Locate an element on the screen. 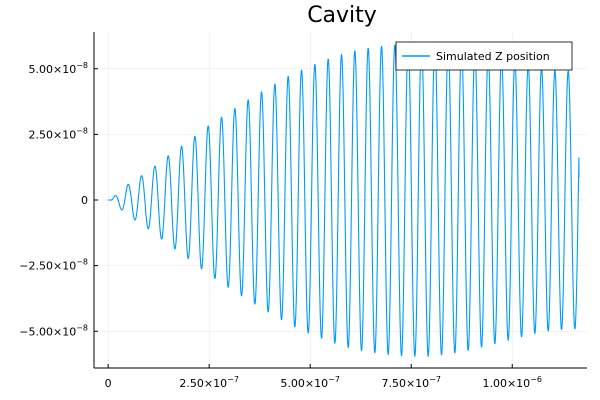 This screenshot has width=600, height=400. x-tick-label: 0 is located at coordinates (108, 383).